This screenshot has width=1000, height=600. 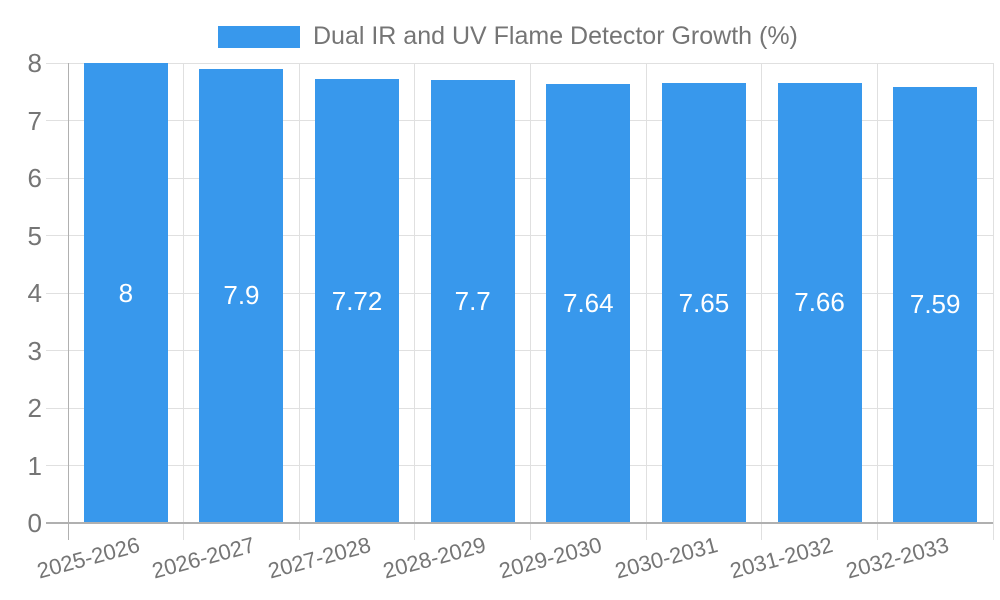 I want to click on bar-value-label: 7.65, so click(x=704, y=302).